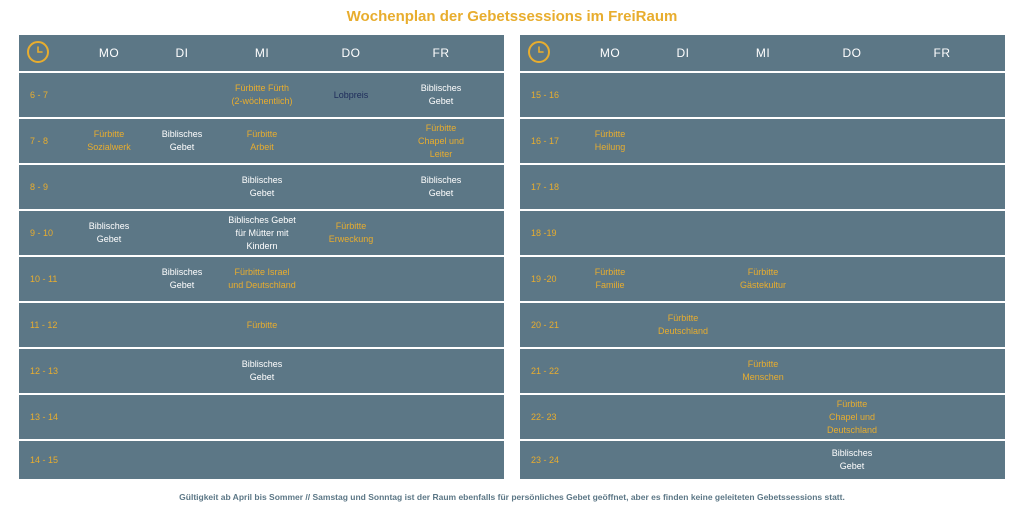 This screenshot has height=512, width=1024. Describe the element at coordinates (39, 187) in the screenshot. I see `time-label: 8 - 9` at that location.